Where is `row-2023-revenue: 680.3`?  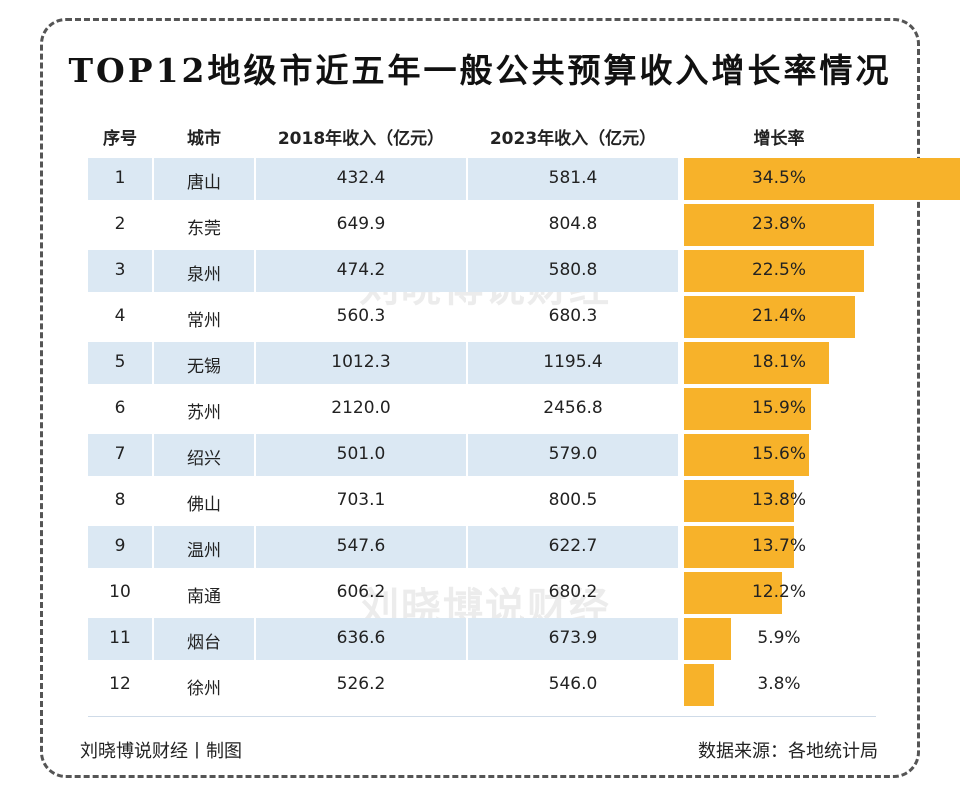
row-2023-revenue: 680.3 is located at coordinates (573, 316).